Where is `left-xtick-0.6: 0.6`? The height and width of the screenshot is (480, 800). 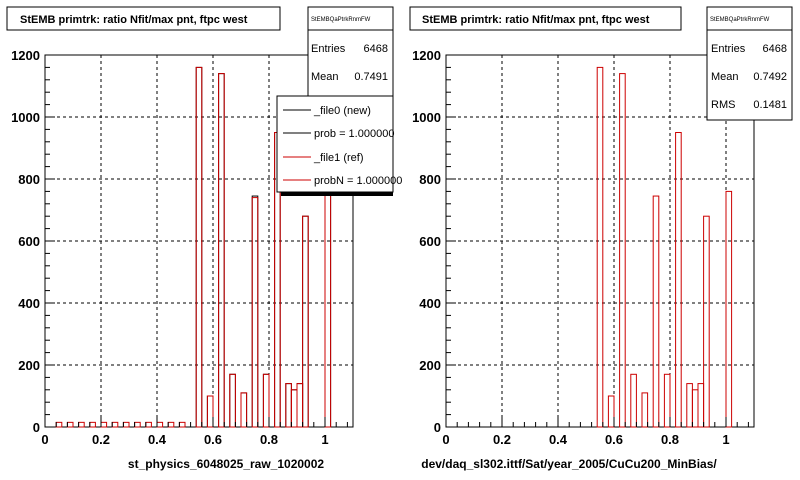 left-xtick-0.6: 0.6 is located at coordinates (213, 439).